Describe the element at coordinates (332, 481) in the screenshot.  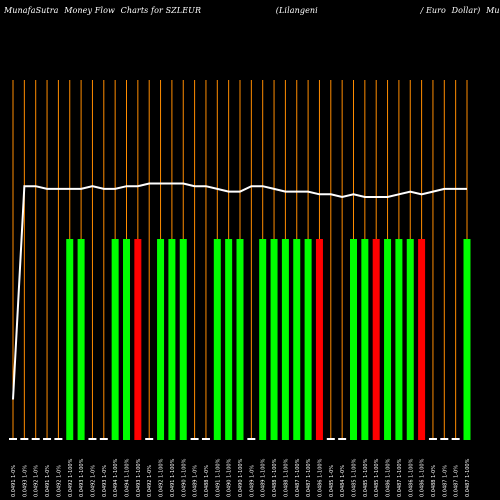
I see `x-tick-label: 0.0485 1-0%` at that location.